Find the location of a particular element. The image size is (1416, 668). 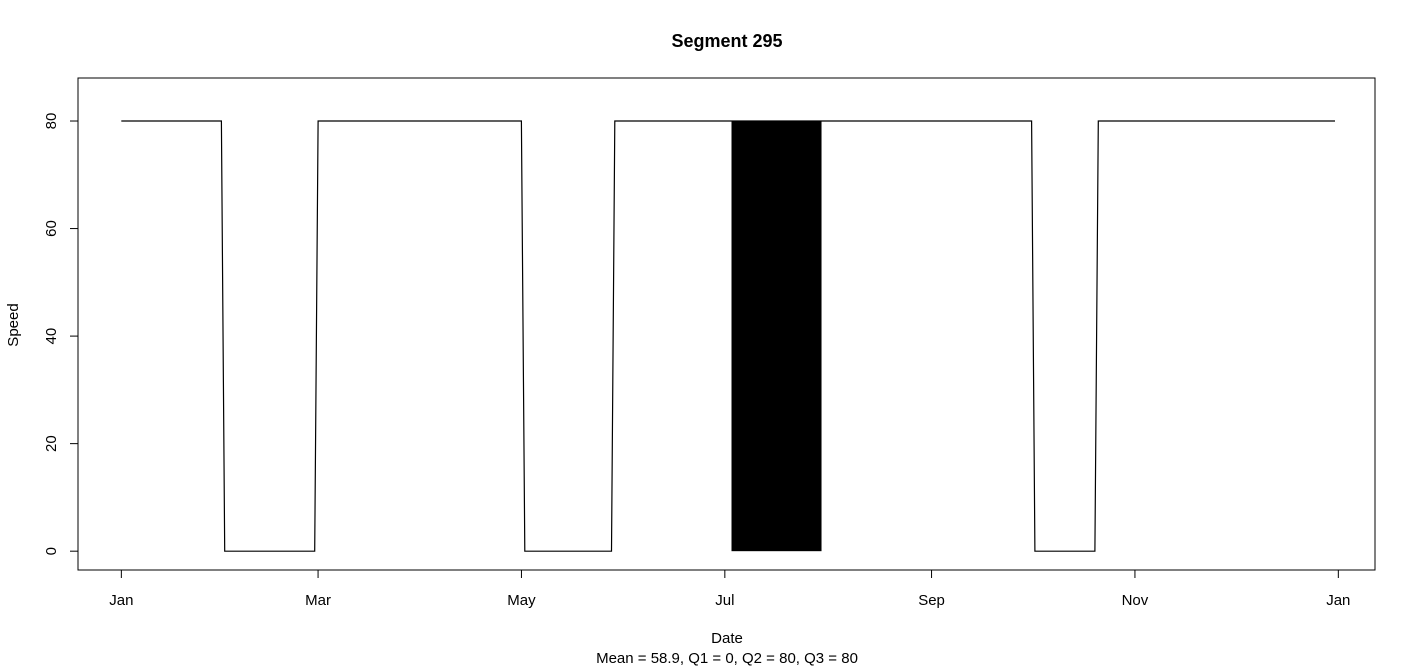

chart-title: Segment 295 is located at coordinates (726, 41).